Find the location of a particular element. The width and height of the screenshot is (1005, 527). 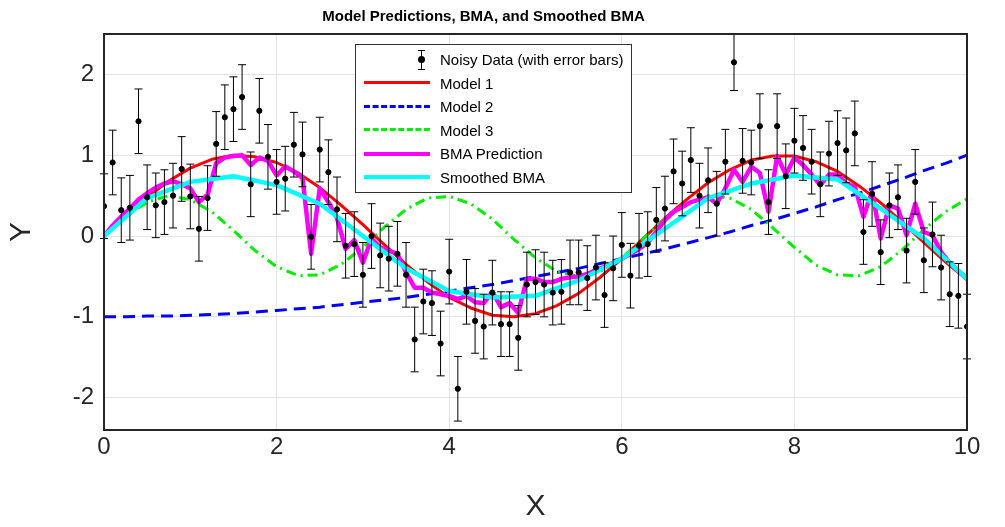

legend-label: Model 2 is located at coordinates (467, 107).